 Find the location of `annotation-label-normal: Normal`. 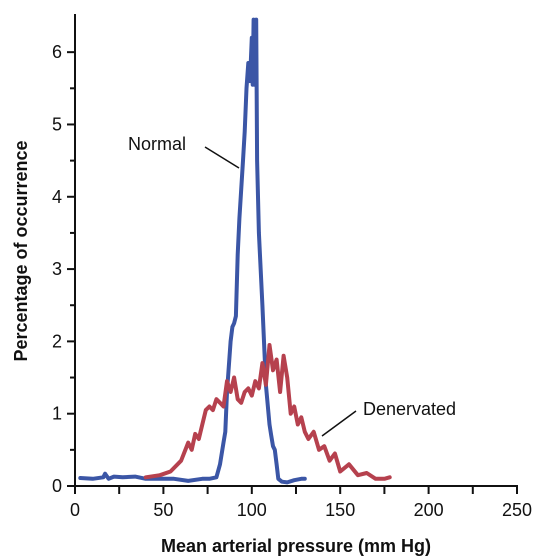

annotation-label-normal: Normal is located at coordinates (157, 144).